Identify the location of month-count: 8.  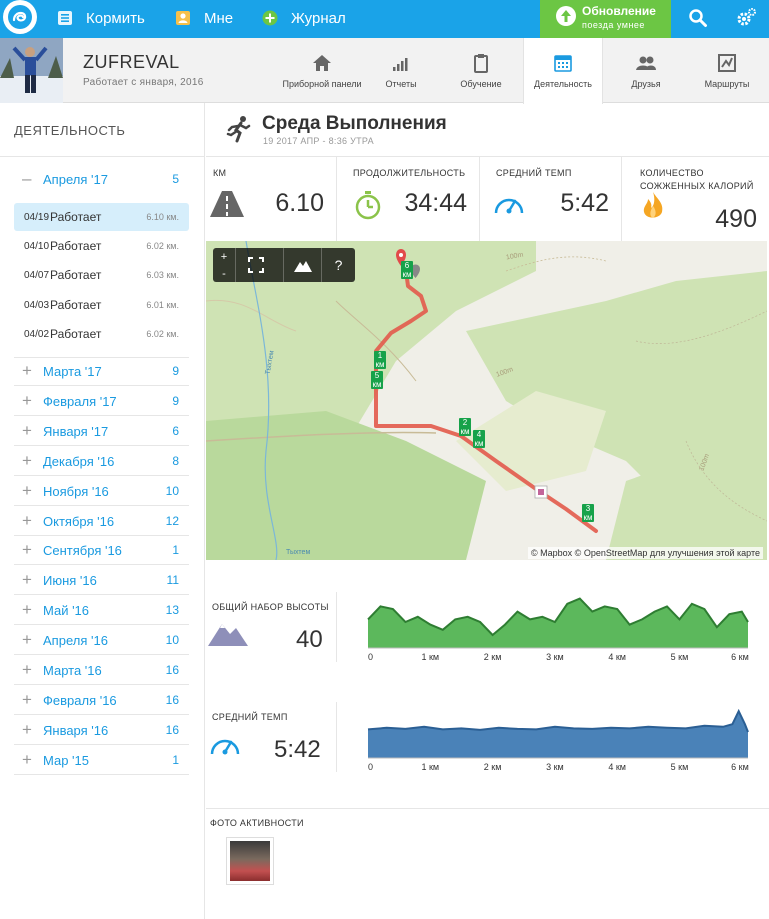
(175, 460).